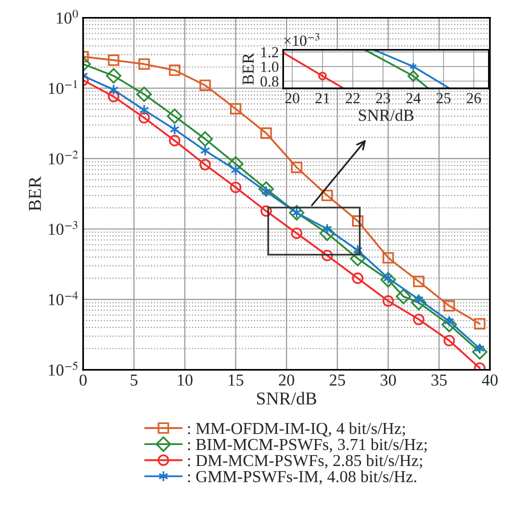  What do you see at coordinates (302, 477) in the screenshot?
I see `legend-label: : GMM-PSWFs-IM, 4.08 bit/s/Hz.` at bounding box center [302, 477].